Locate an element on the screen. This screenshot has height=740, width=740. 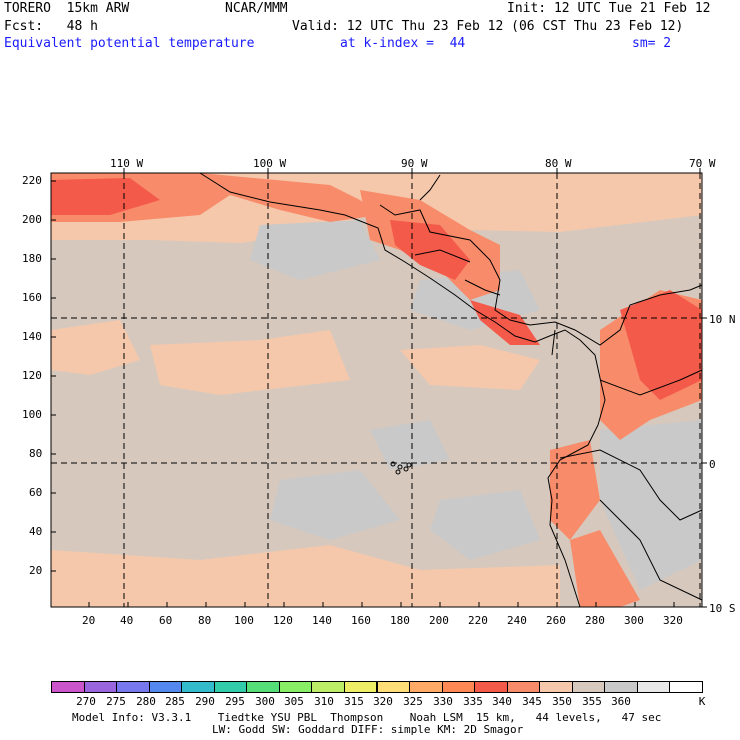
colorbar-label: 300 is located at coordinates (265, 701).